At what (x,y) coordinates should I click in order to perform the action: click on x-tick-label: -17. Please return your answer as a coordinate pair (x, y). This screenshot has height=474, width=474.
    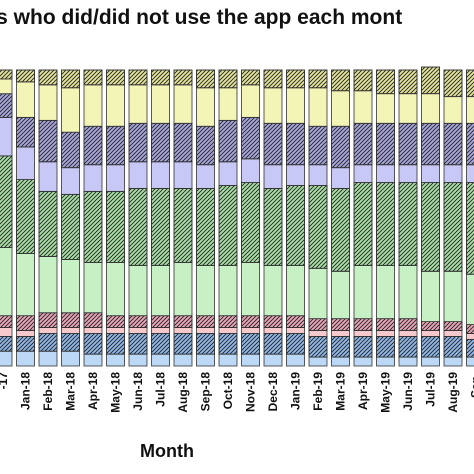
    Looking at the image, I should click on (5, 381).